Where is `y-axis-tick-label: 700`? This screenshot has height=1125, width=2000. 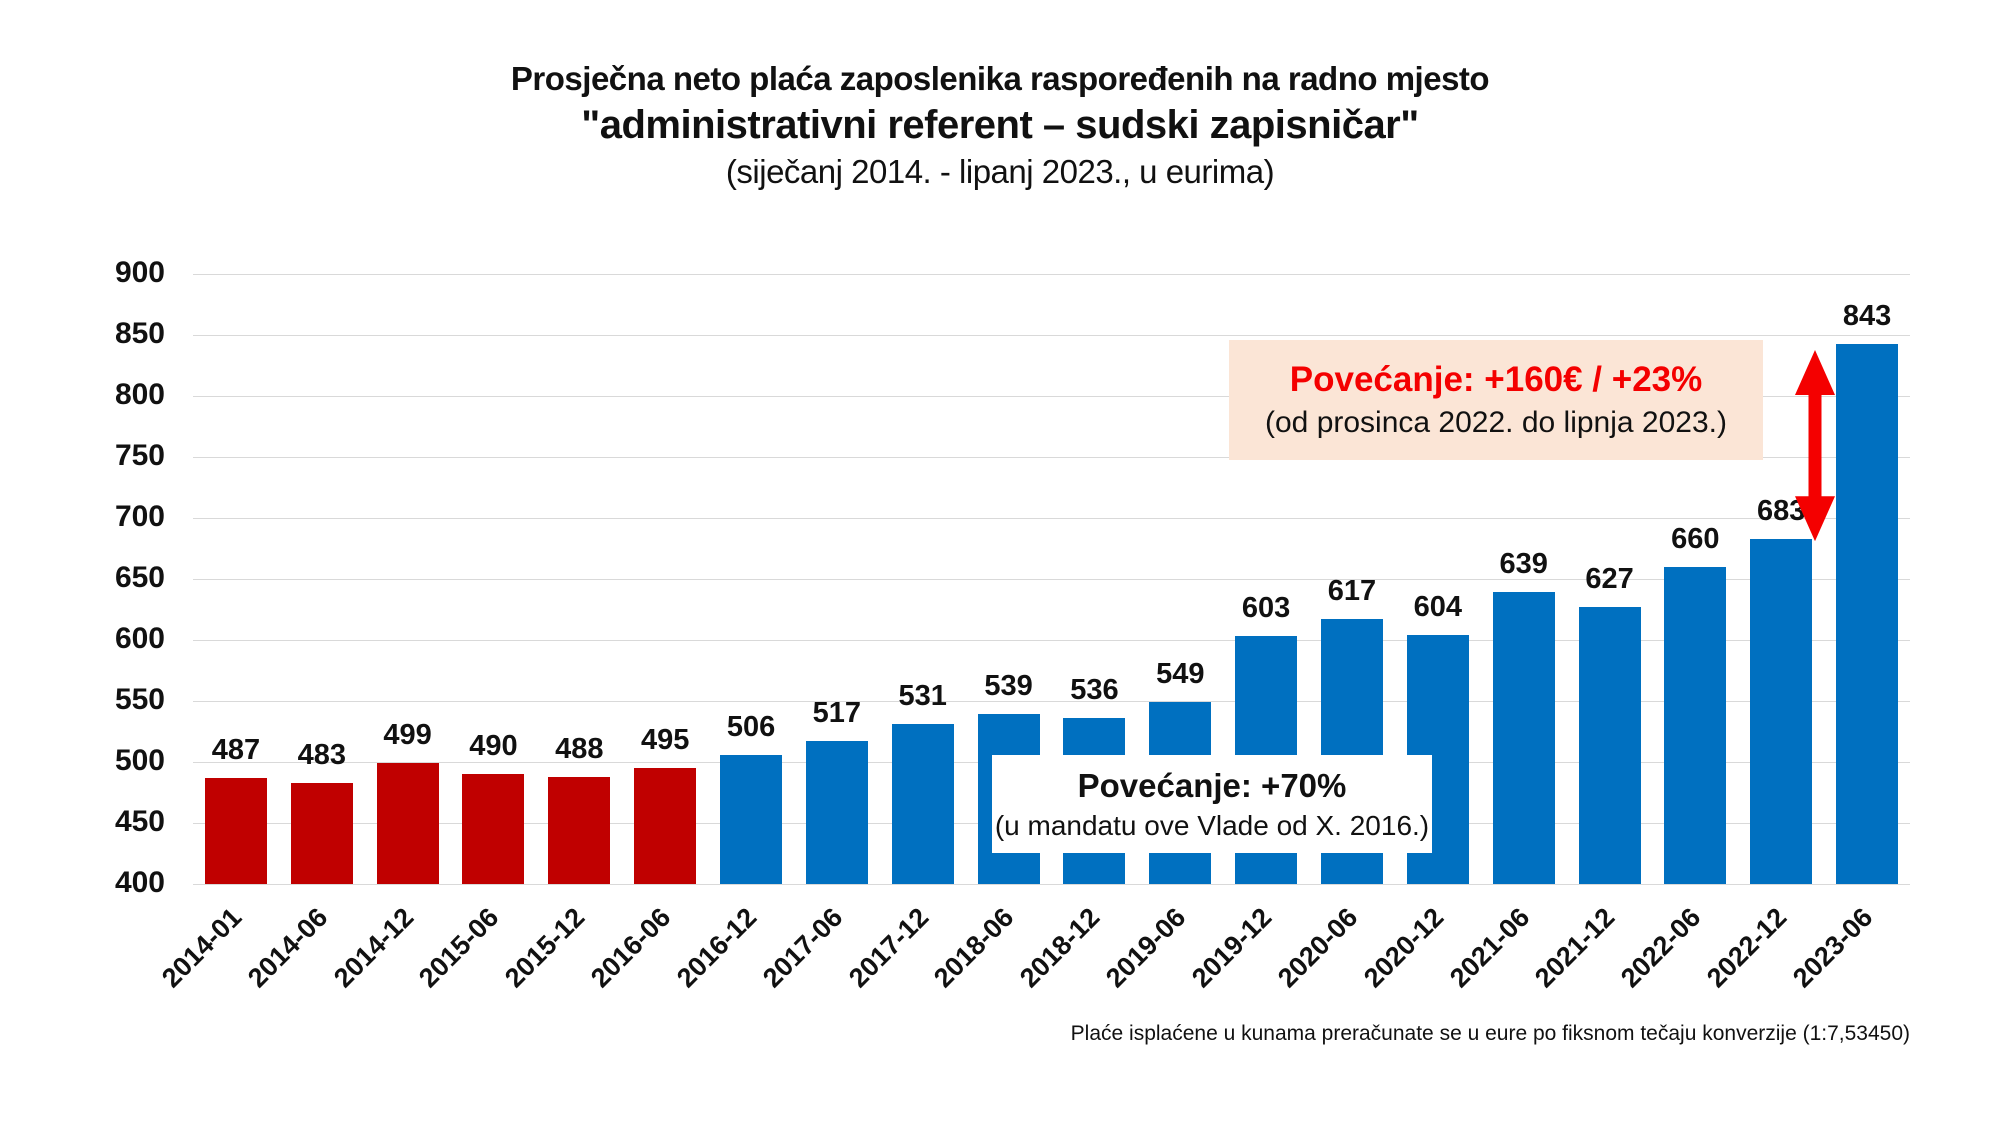 y-axis-tick-label: 700 is located at coordinates (139, 516).